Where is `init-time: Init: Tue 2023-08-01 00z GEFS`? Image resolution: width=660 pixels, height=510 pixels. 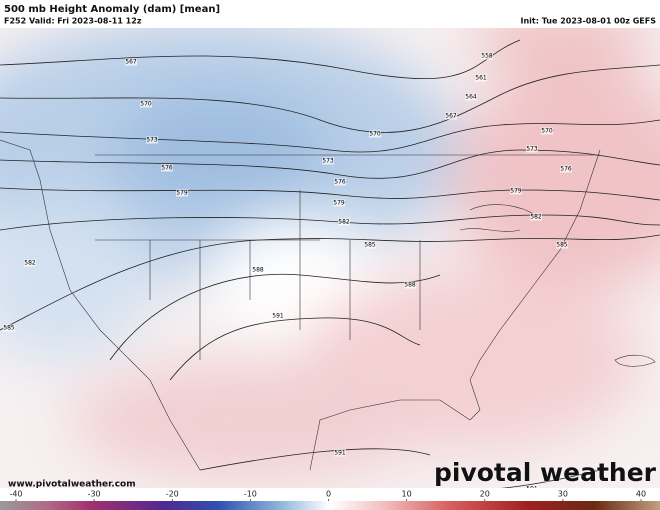
init-time: Init: Tue 2023-08-01 00z GEFS is located at coordinates (589, 21).